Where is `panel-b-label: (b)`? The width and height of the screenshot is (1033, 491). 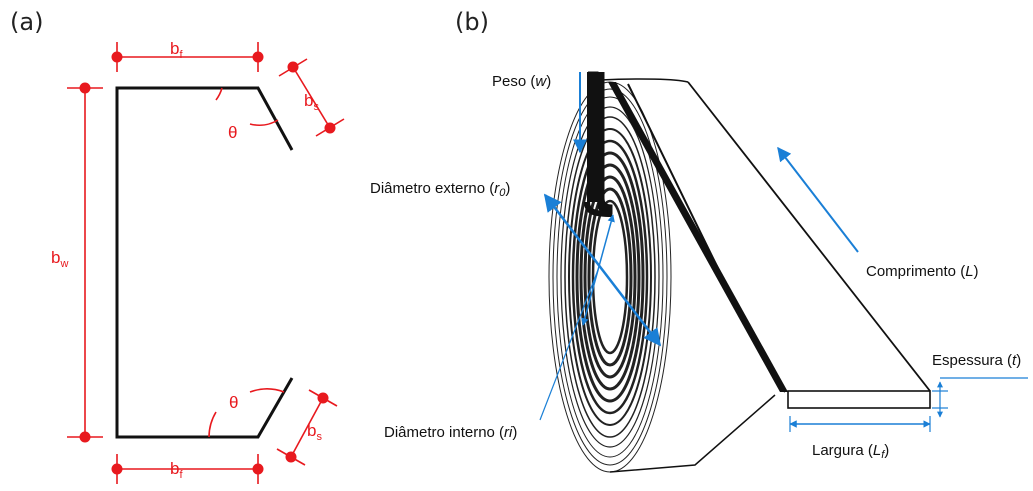
panel-b-label: (b) is located at coordinates (472, 22).